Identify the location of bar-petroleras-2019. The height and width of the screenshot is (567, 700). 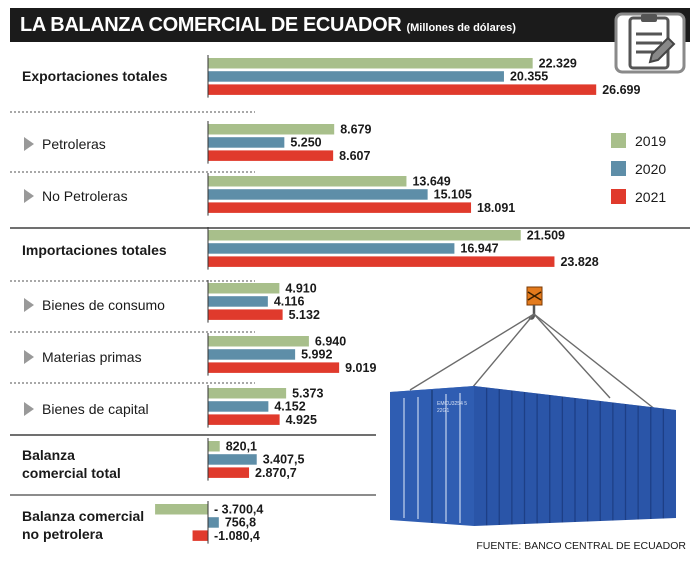
(271, 129).